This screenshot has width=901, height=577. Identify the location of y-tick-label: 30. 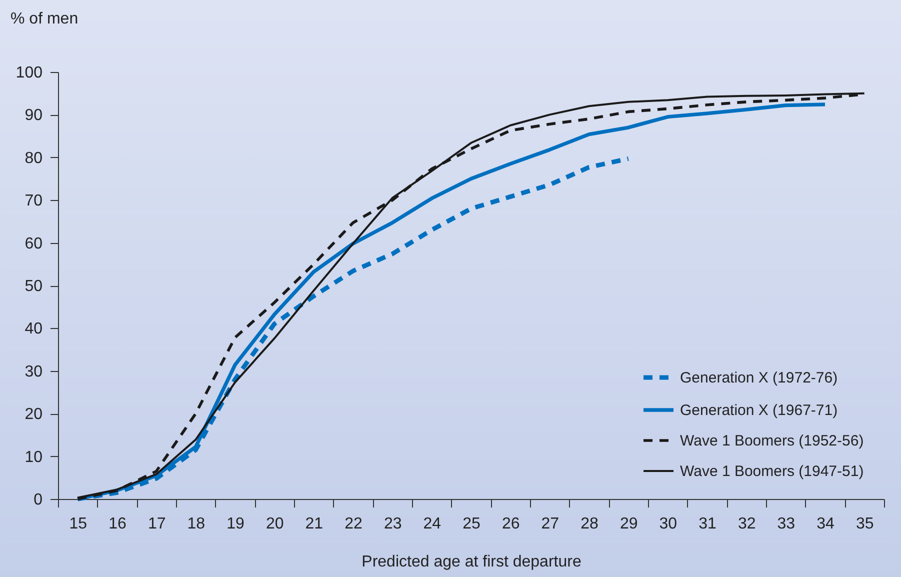
(33, 371).